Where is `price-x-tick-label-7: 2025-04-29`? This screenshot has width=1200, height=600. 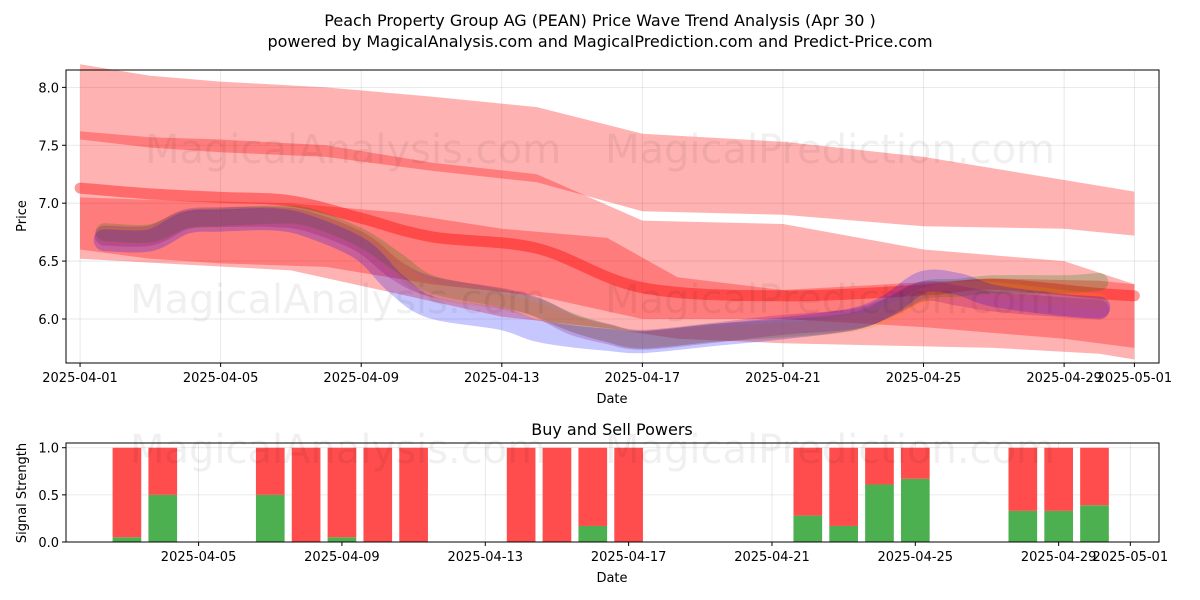 price-x-tick-label-7: 2025-04-29 is located at coordinates (1064, 378).